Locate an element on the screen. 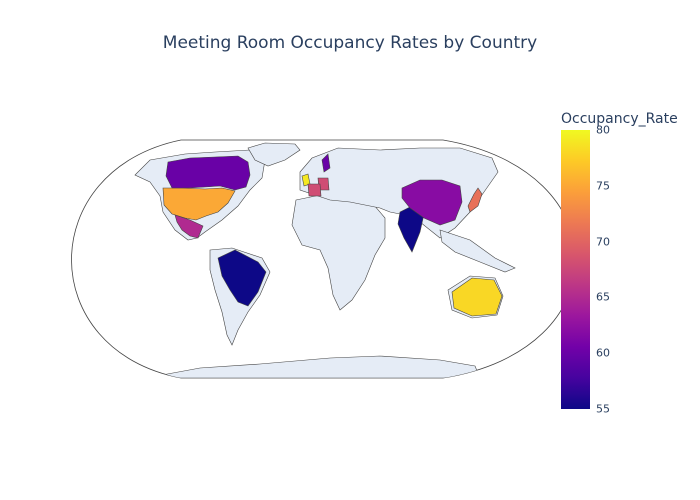  land-southeast-asia is located at coordinates (477, 251).